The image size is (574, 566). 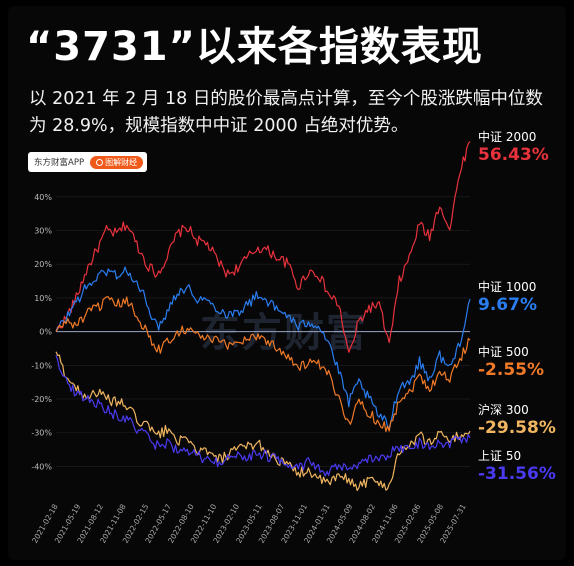 I want to click on y-tick-label: -30%, so click(x=41, y=433).